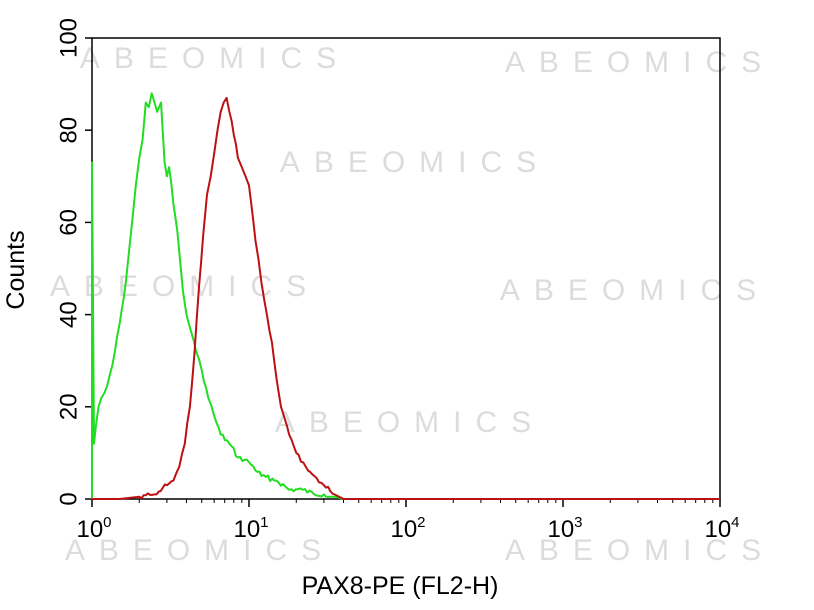 The width and height of the screenshot is (814, 610). Describe the element at coordinates (68, 406) in the screenshot. I see `y-tick-label: 20` at that location.